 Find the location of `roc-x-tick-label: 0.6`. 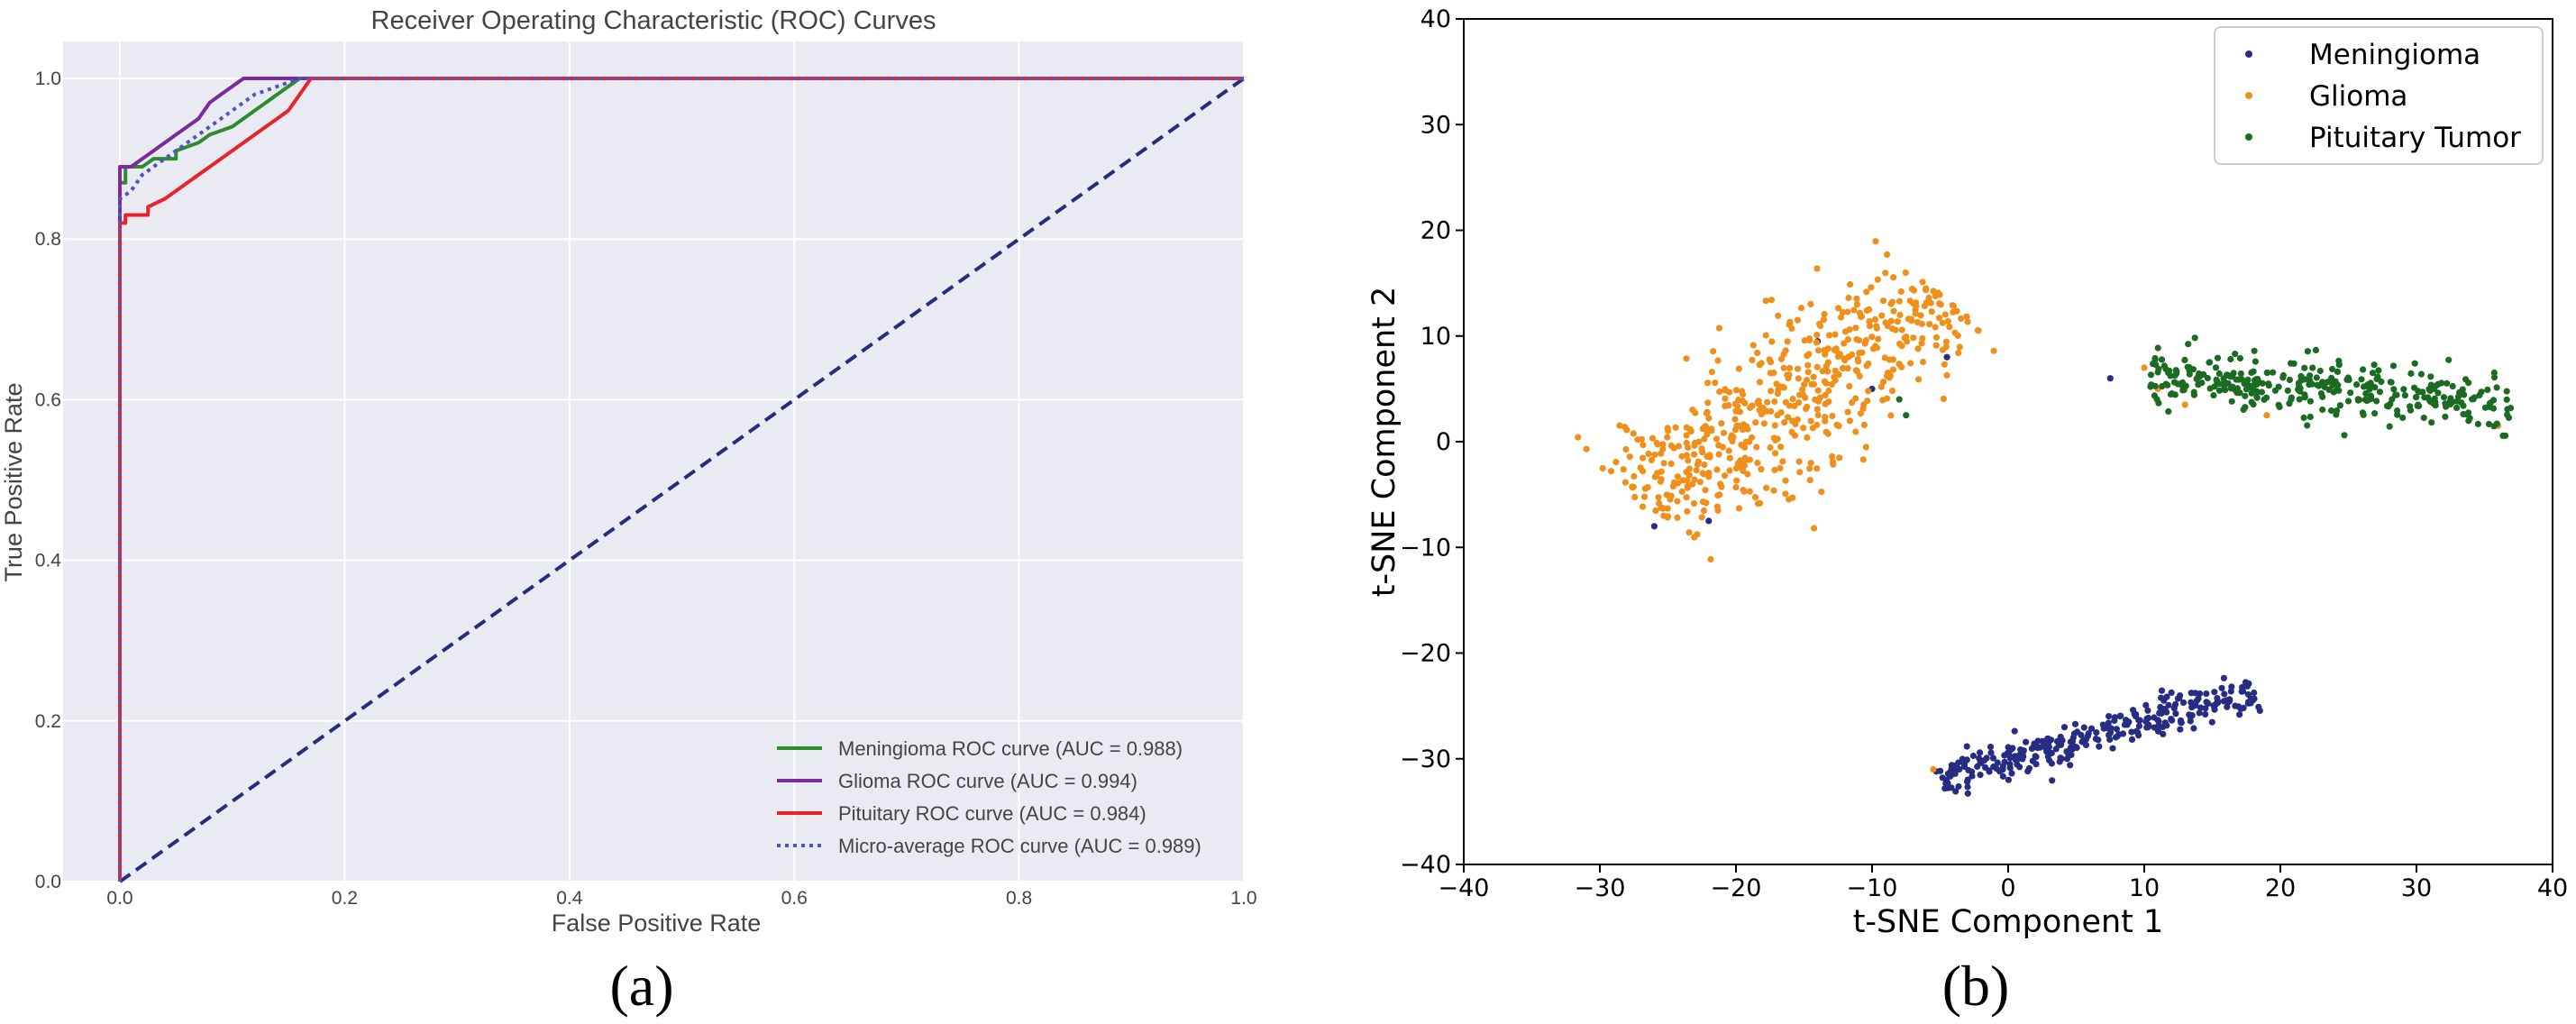

roc-x-tick-label: 0.6 is located at coordinates (794, 898).